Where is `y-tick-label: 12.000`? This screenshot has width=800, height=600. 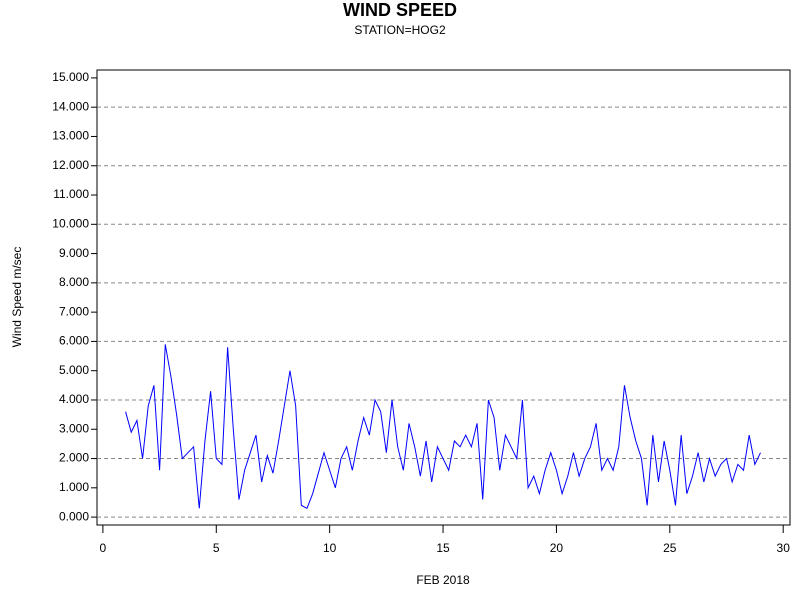 y-tick-label: 12.000 is located at coordinates (70, 165).